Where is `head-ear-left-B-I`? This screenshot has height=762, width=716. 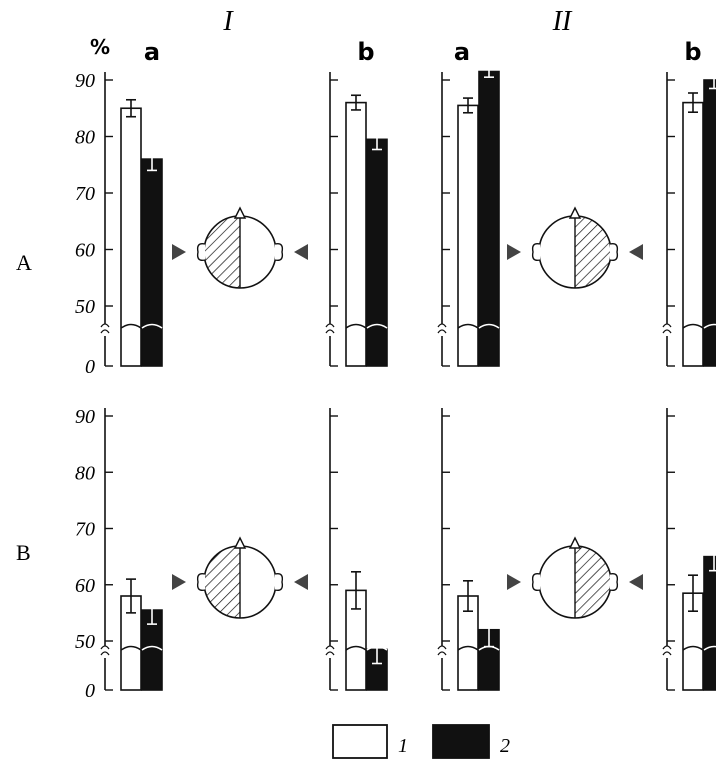
head-ear-left-B-I is located at coordinates (201, 582).